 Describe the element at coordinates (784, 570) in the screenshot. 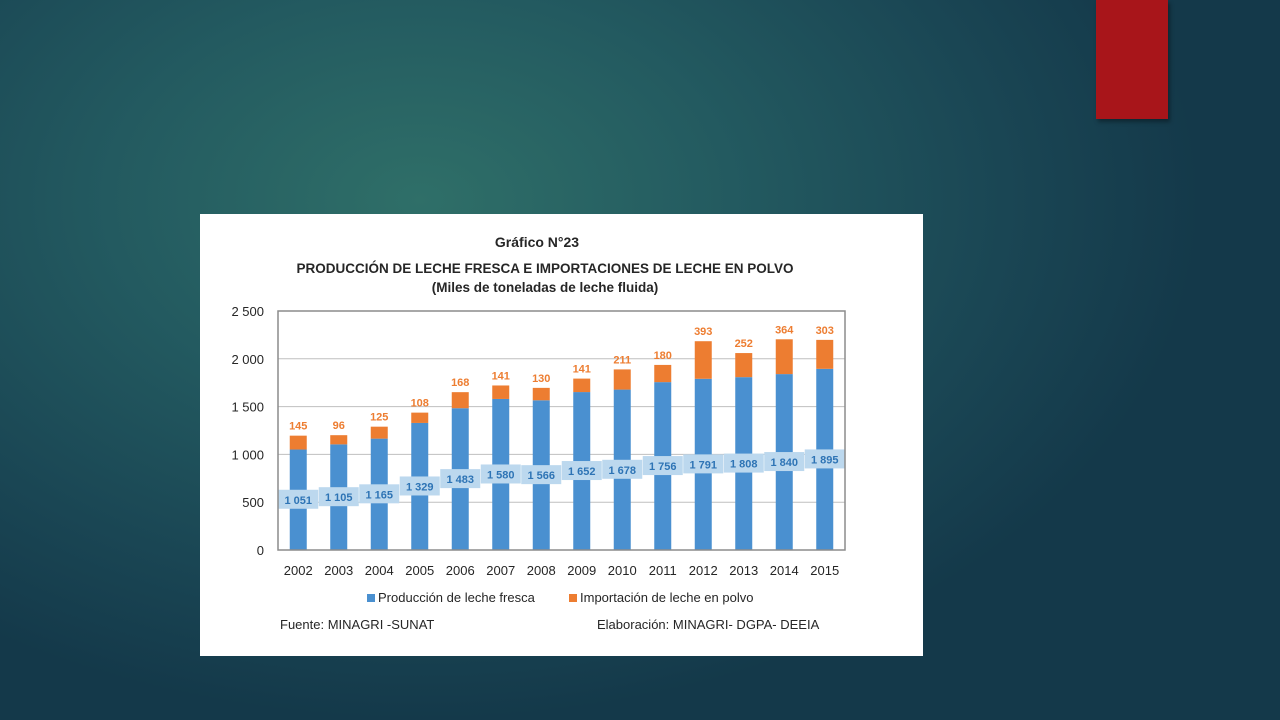

I see `x-tick-label: 2014` at that location.